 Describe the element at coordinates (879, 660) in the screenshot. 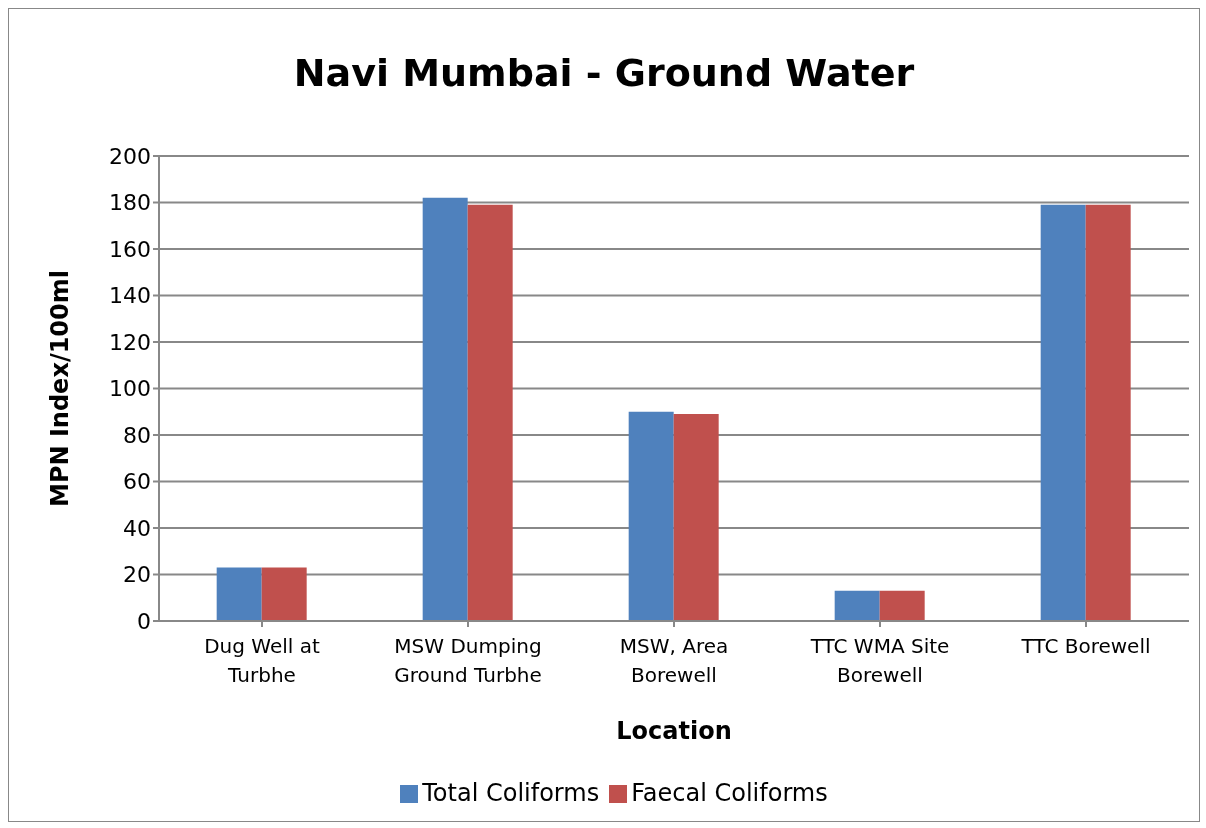

I see `x-tick-label: TTC WMA Site Borewell` at that location.